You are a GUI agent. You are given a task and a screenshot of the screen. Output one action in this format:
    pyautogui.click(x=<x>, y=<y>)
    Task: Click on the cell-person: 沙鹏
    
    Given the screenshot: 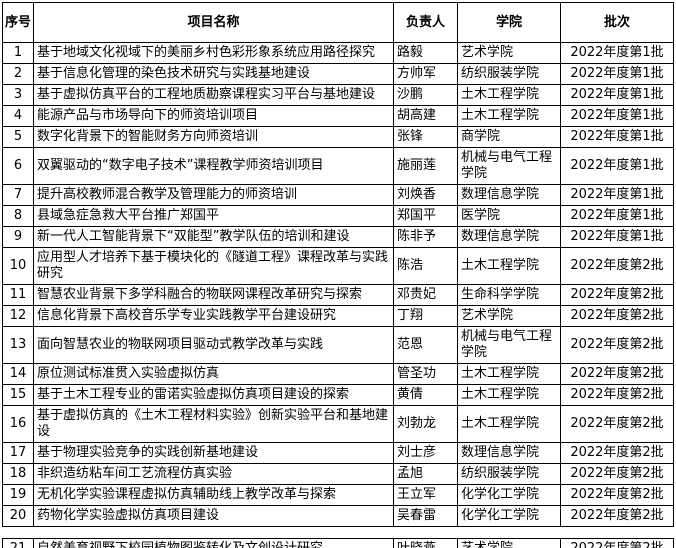 What is the action you would take?
    pyautogui.click(x=425, y=95)
    